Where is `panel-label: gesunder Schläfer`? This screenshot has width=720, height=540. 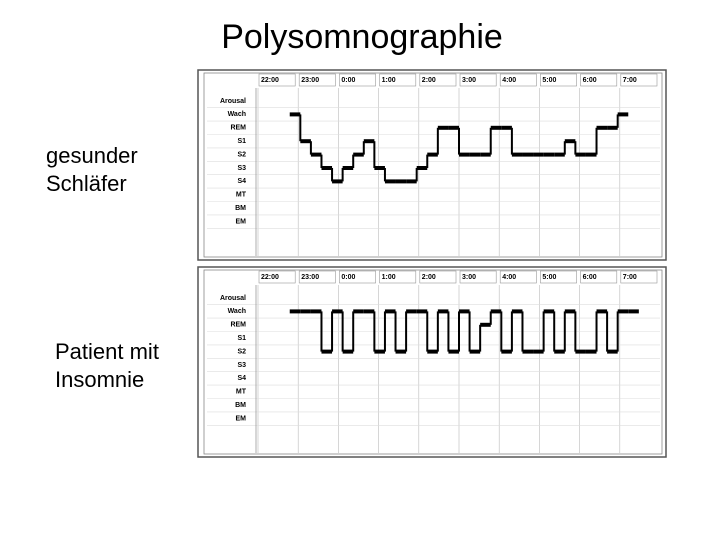 panel-label: gesunder Schläfer is located at coordinates (92, 169).